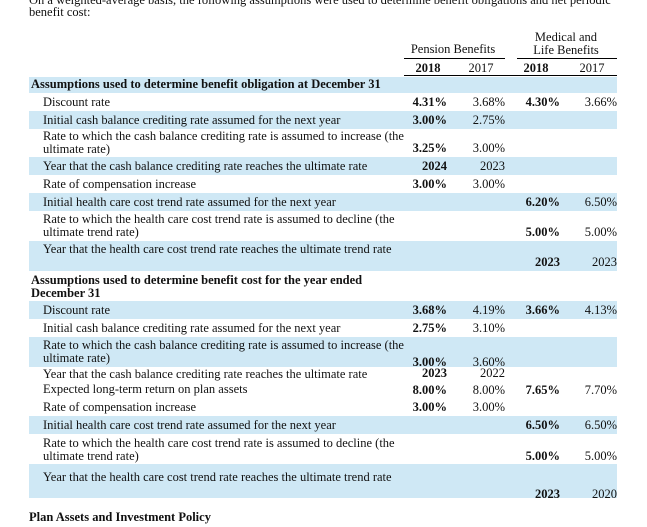 This screenshot has width=647, height=527. Describe the element at coordinates (600, 390) in the screenshot. I see `value-cell: 7.70%` at that location.